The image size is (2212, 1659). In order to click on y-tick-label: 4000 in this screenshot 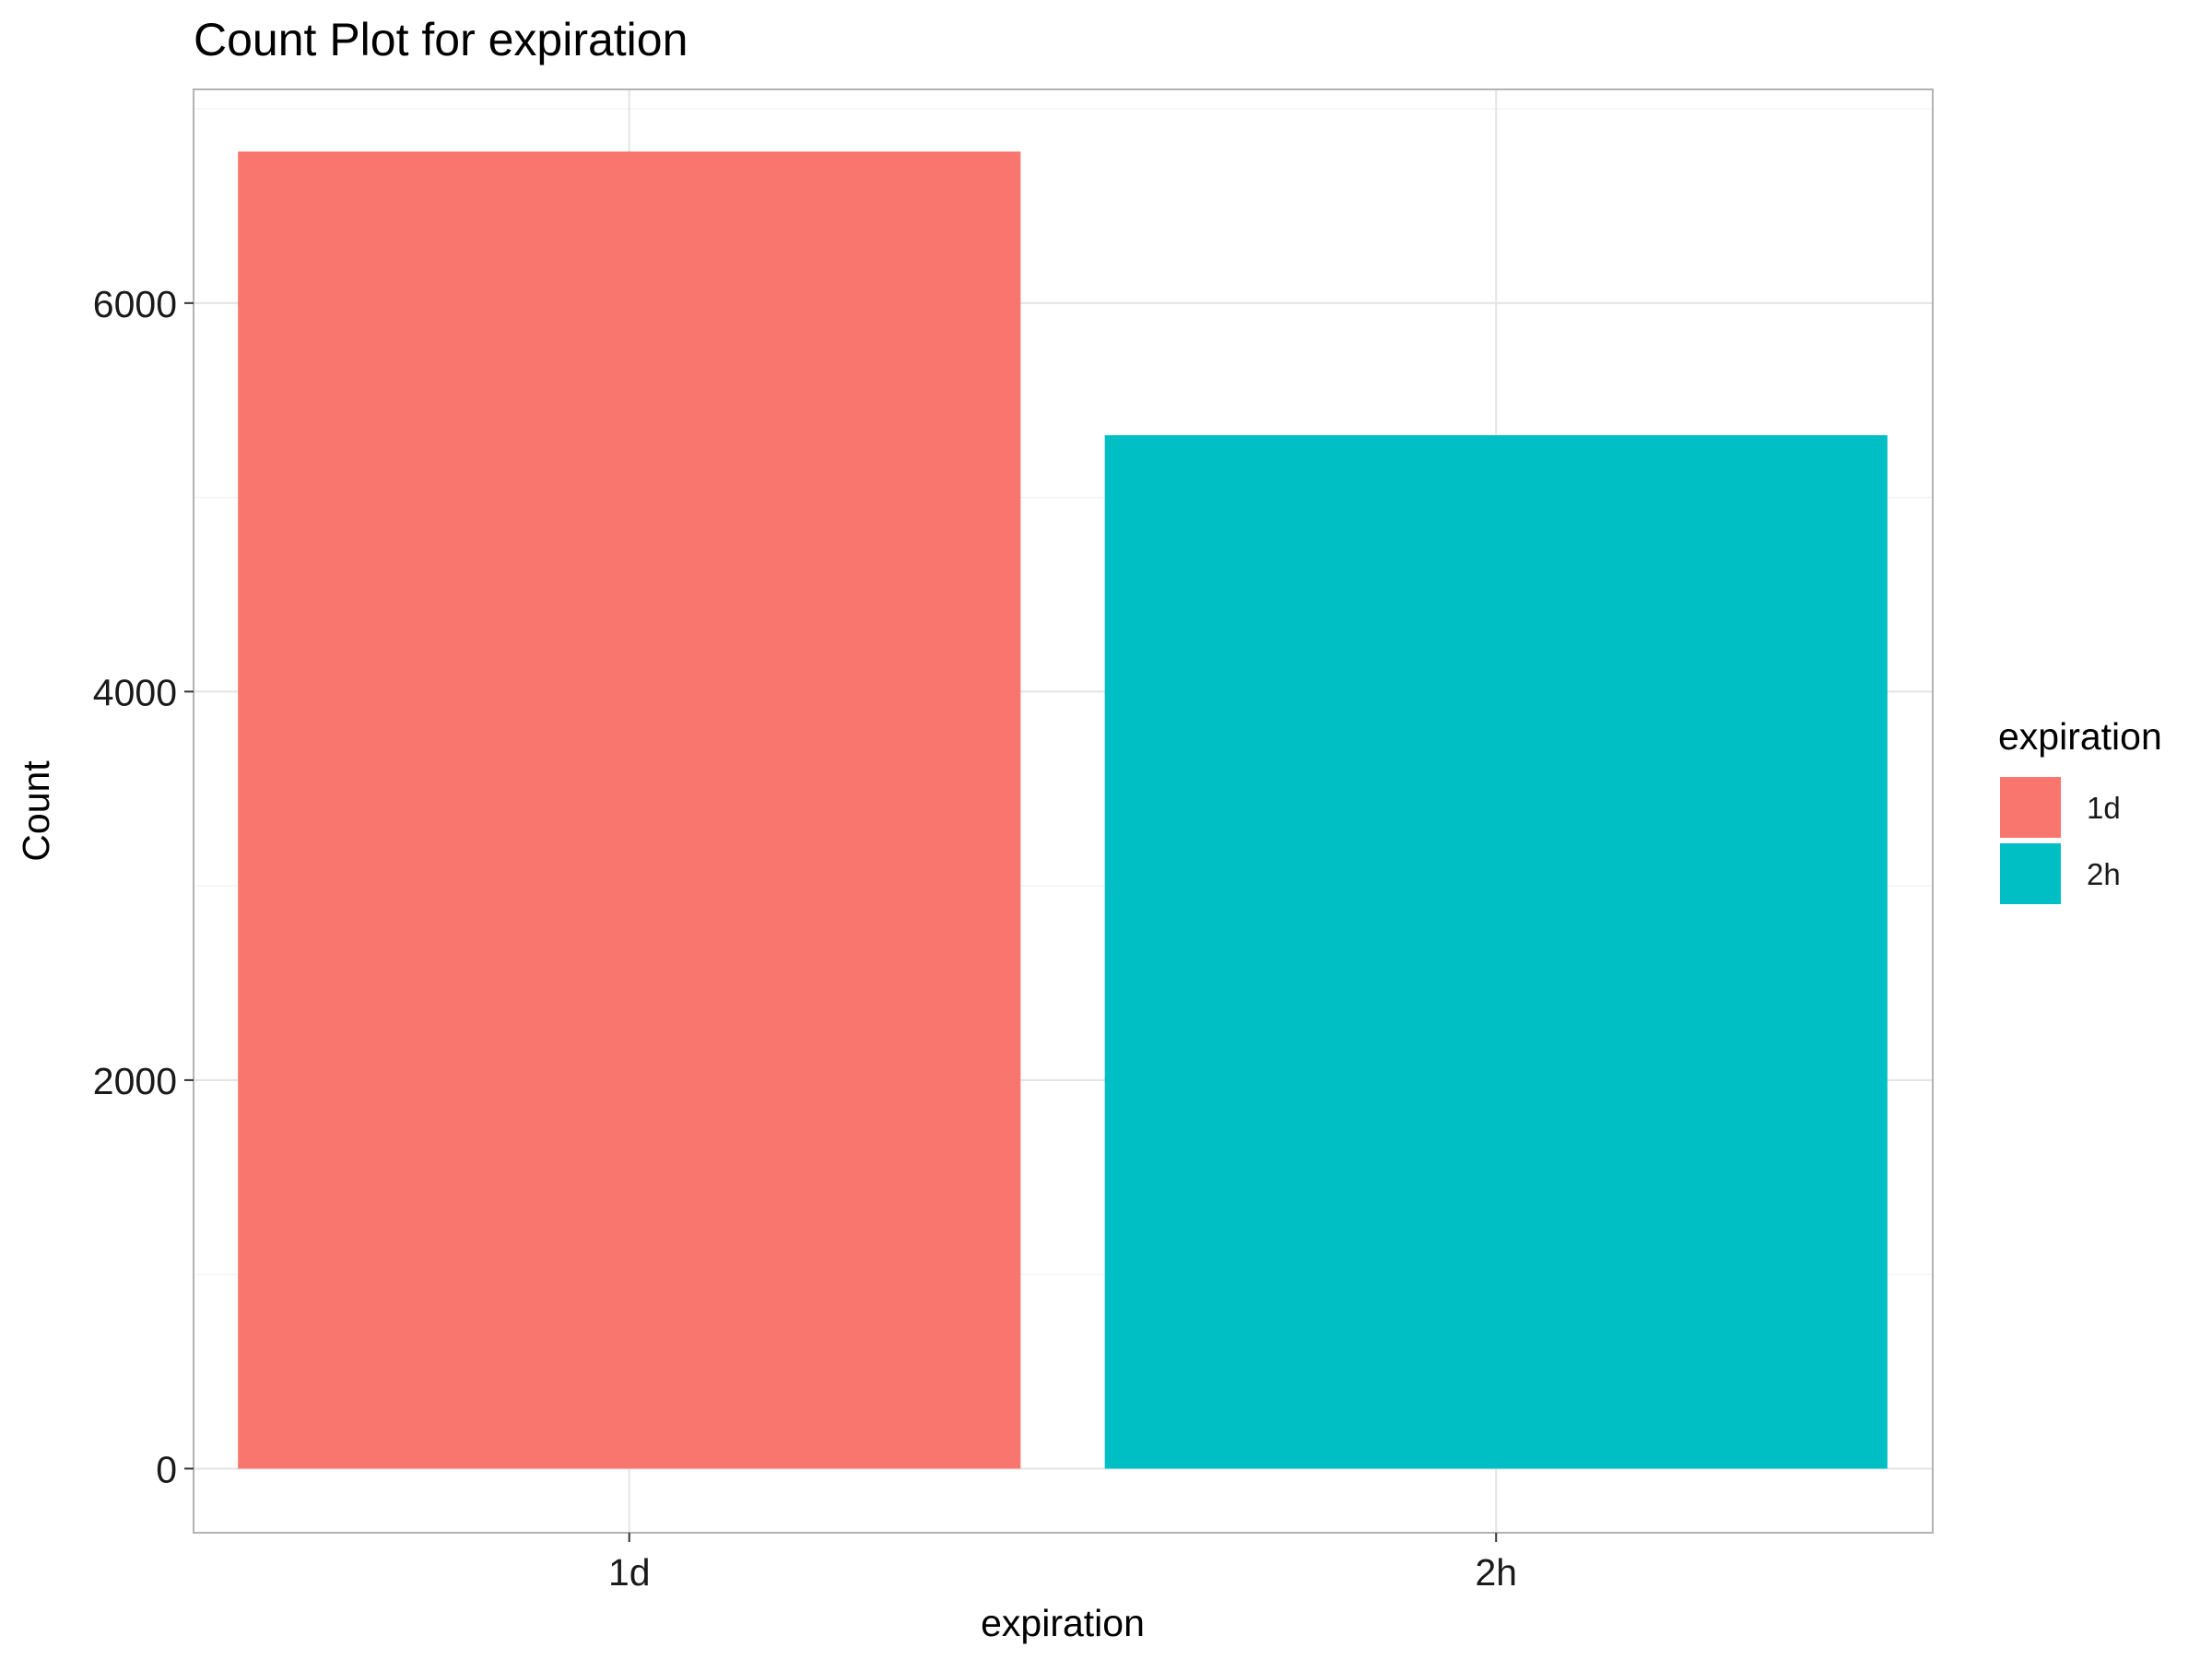, I will do `click(135, 692)`.